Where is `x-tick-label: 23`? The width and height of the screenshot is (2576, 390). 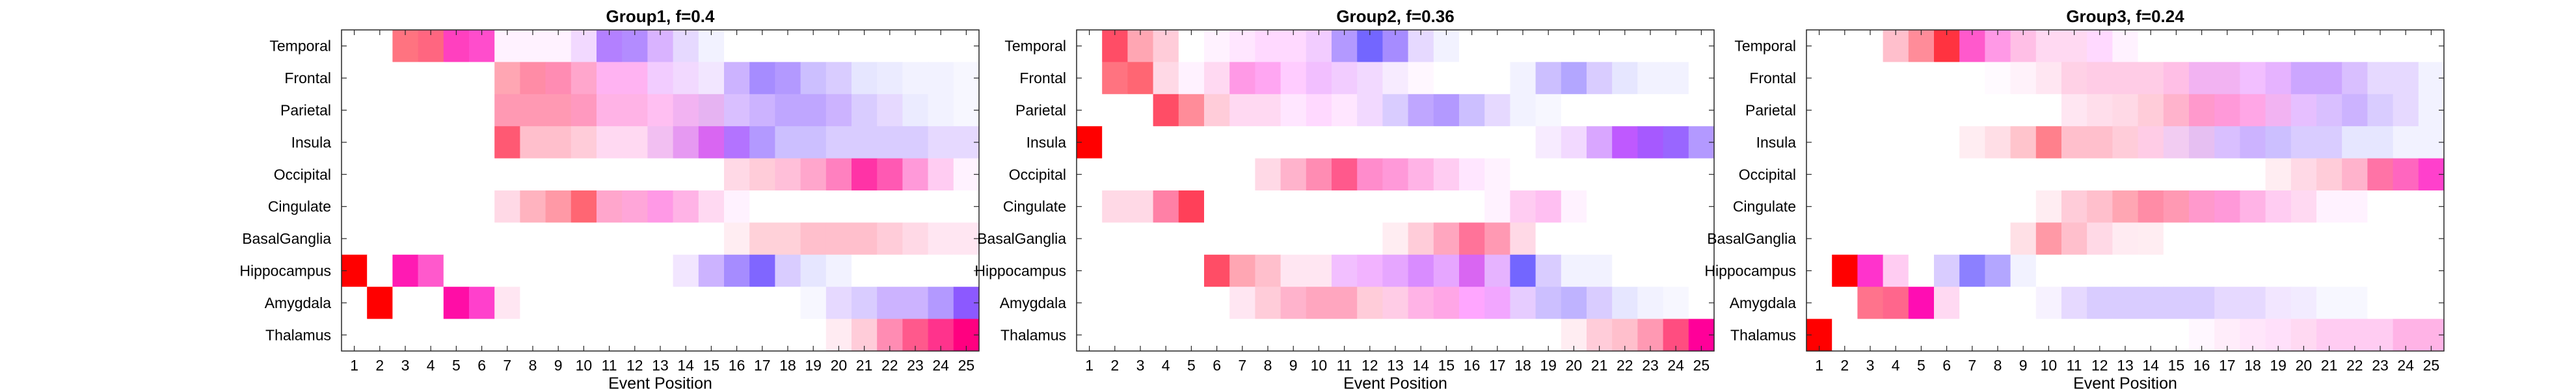 x-tick-label: 23 is located at coordinates (915, 366).